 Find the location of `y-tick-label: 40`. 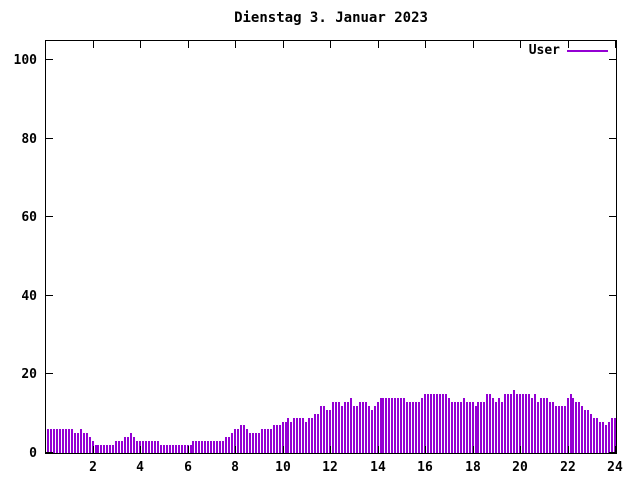

y-tick-label: 40 is located at coordinates (29, 296).